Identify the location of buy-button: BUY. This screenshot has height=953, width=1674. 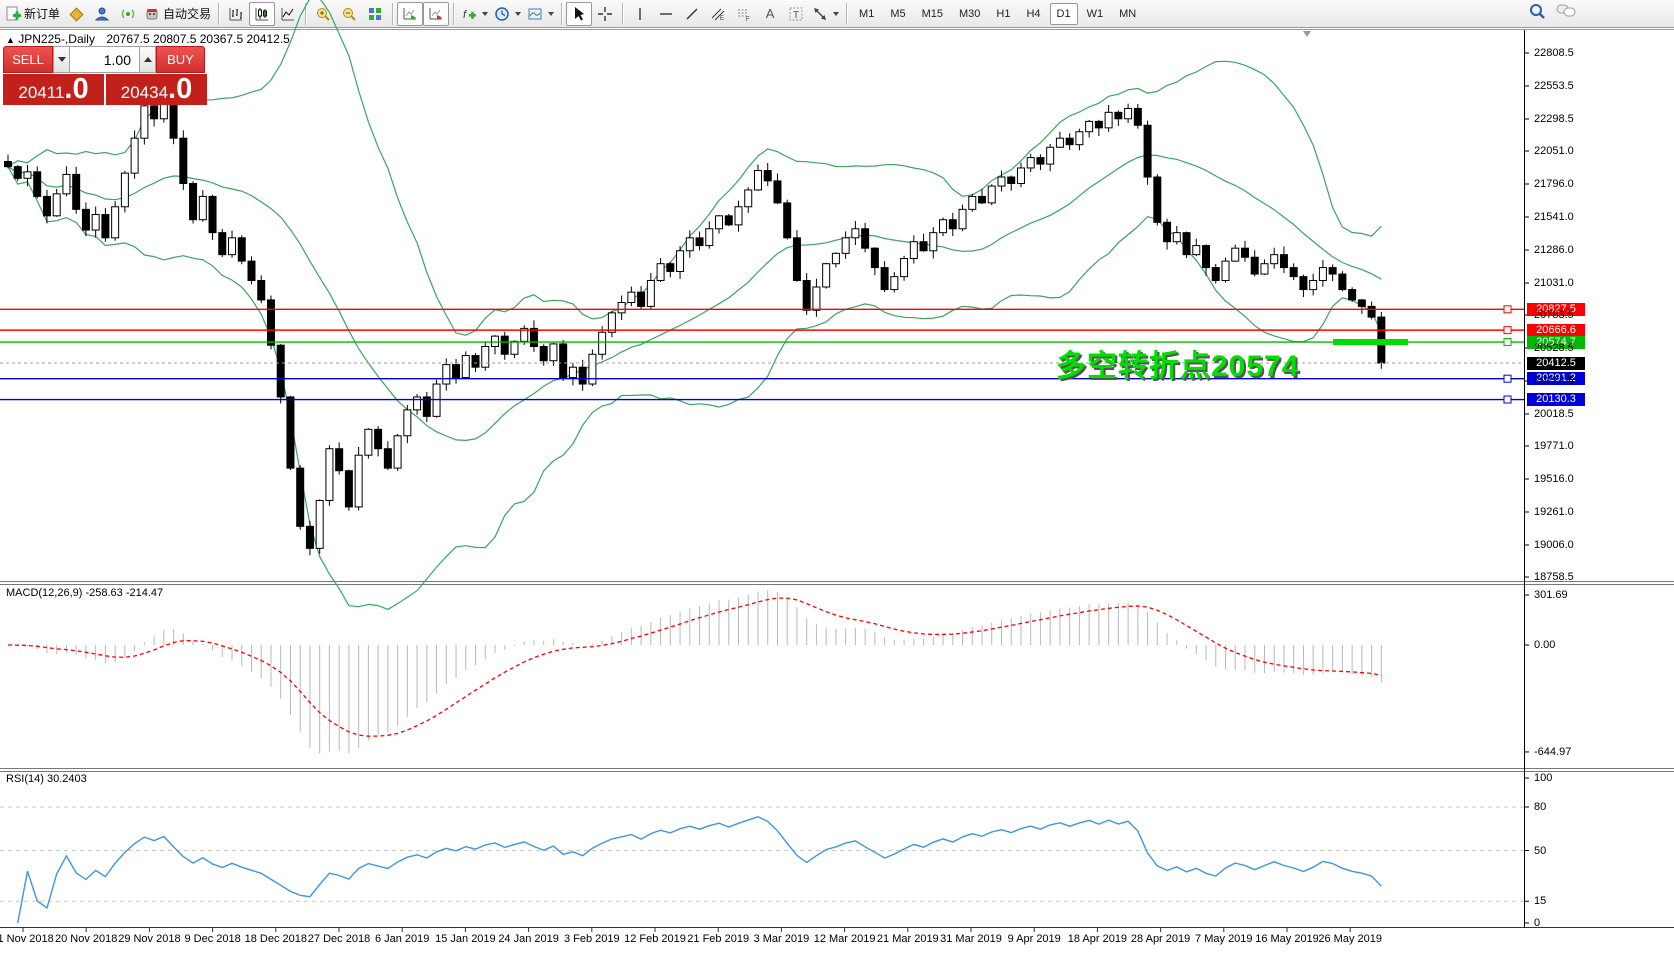
(180, 59).